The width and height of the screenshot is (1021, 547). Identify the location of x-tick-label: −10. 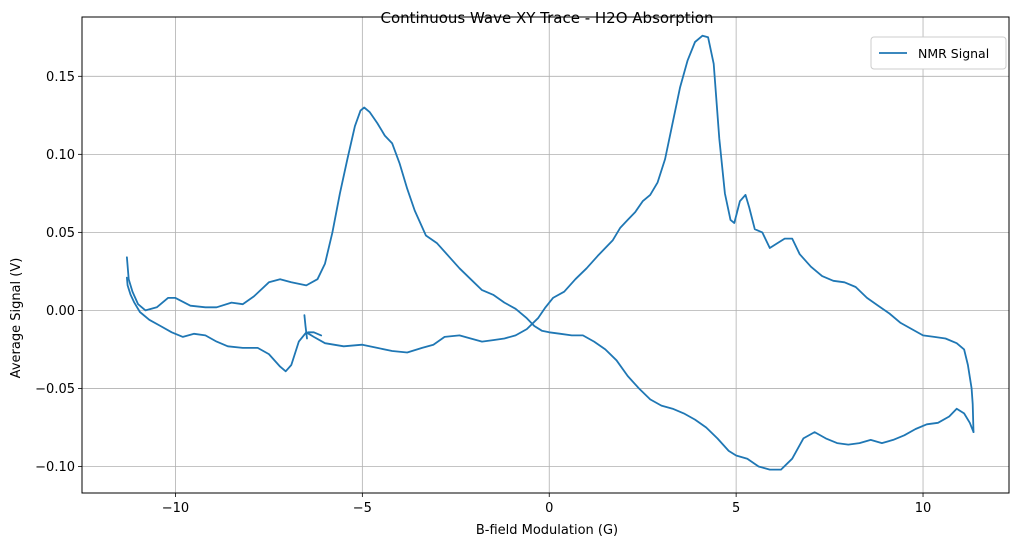
(175, 508).